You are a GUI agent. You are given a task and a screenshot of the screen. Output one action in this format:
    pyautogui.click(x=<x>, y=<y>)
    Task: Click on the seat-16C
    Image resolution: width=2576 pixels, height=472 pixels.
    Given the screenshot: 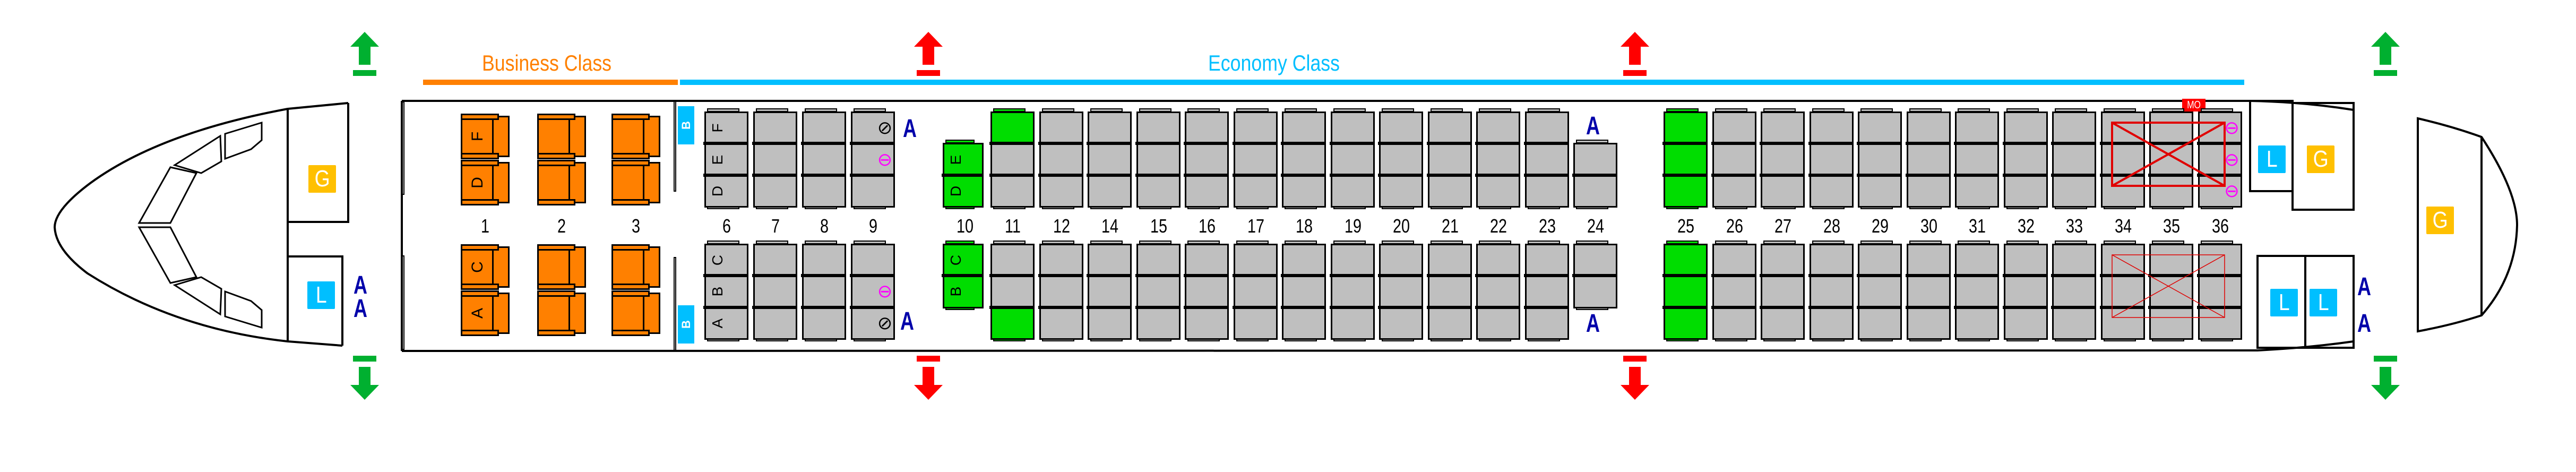 What is the action you would take?
    pyautogui.click(x=1207, y=260)
    